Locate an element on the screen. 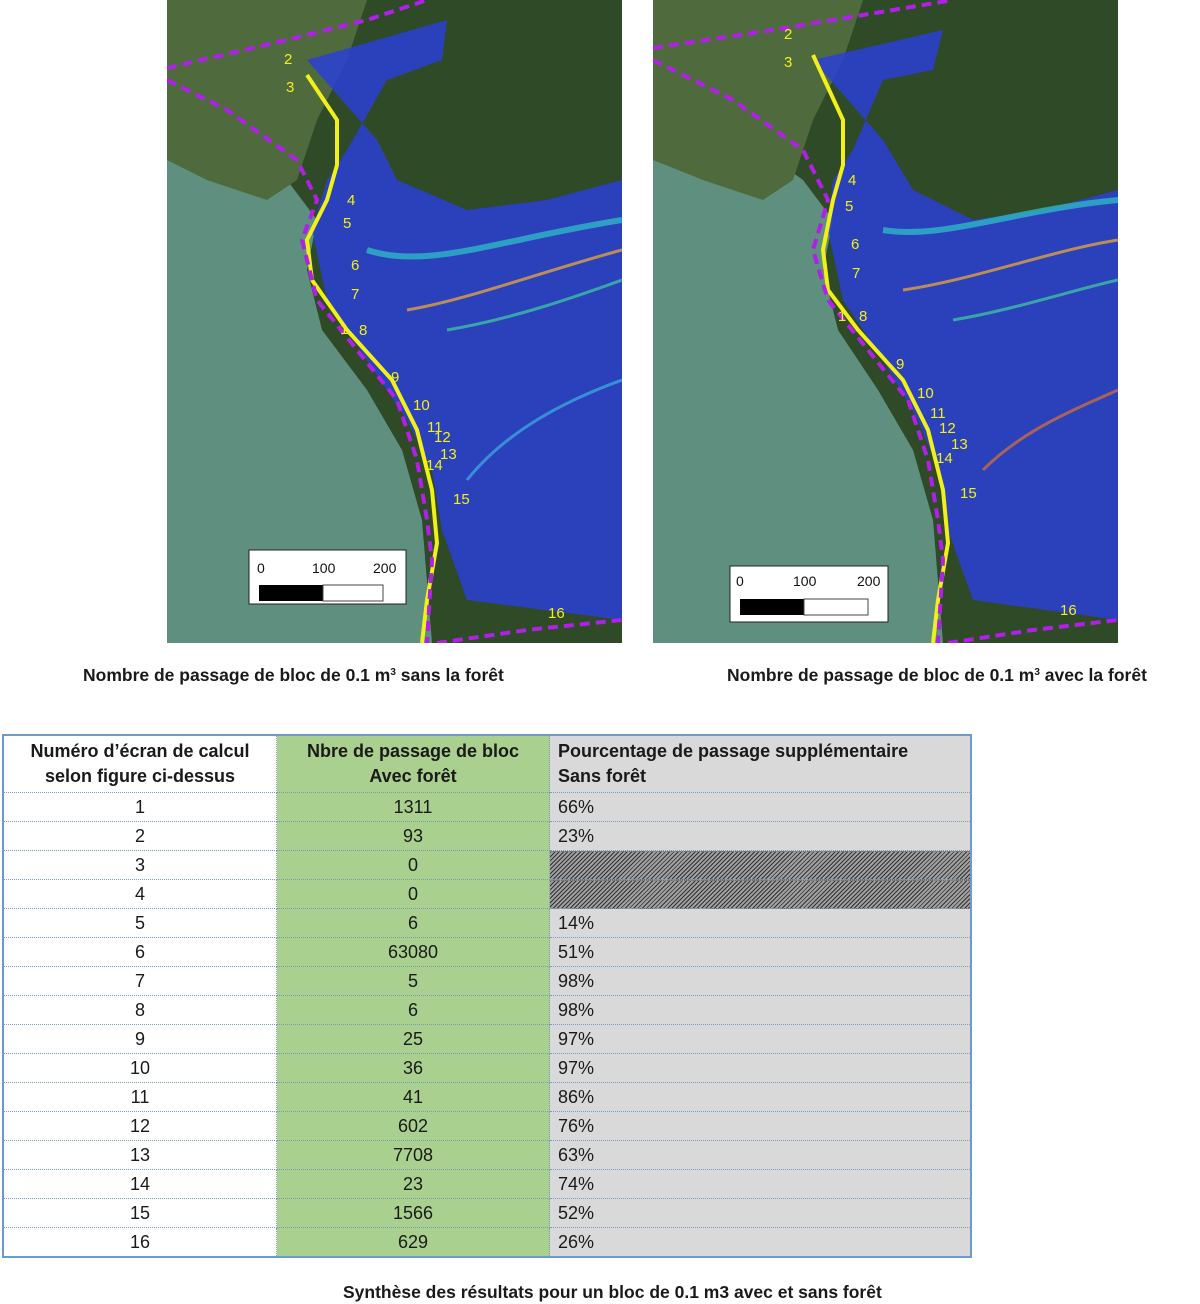 The width and height of the screenshot is (1200, 1304). scale-label-left: 0 is located at coordinates (261, 568).